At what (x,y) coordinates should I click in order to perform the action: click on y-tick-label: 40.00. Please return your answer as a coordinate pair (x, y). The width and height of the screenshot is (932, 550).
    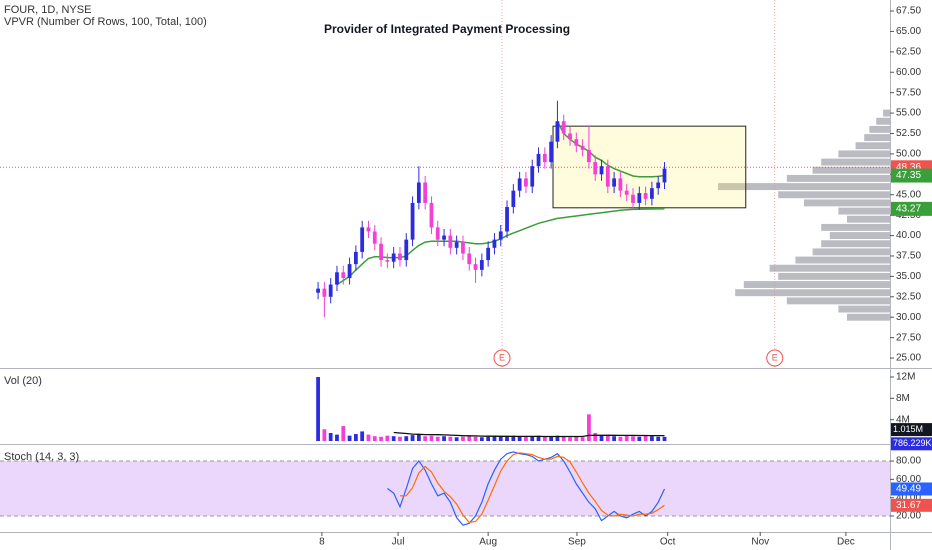
    Looking at the image, I should click on (908, 497).